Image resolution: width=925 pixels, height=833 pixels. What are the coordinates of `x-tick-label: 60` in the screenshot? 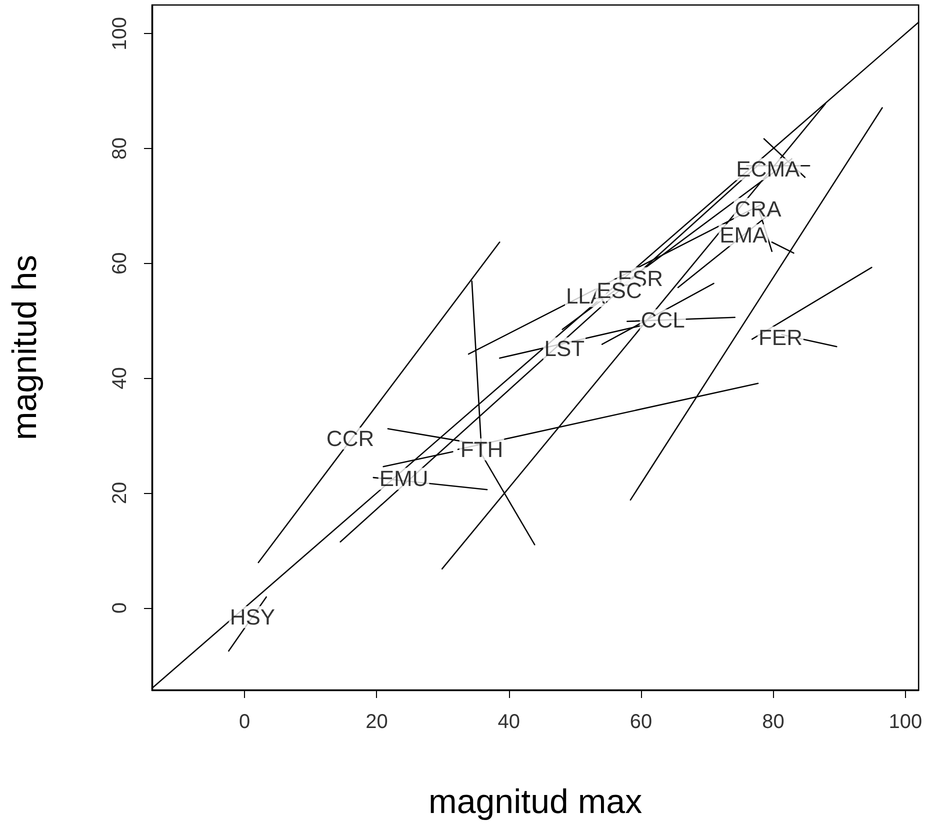 It's located at (641, 722).